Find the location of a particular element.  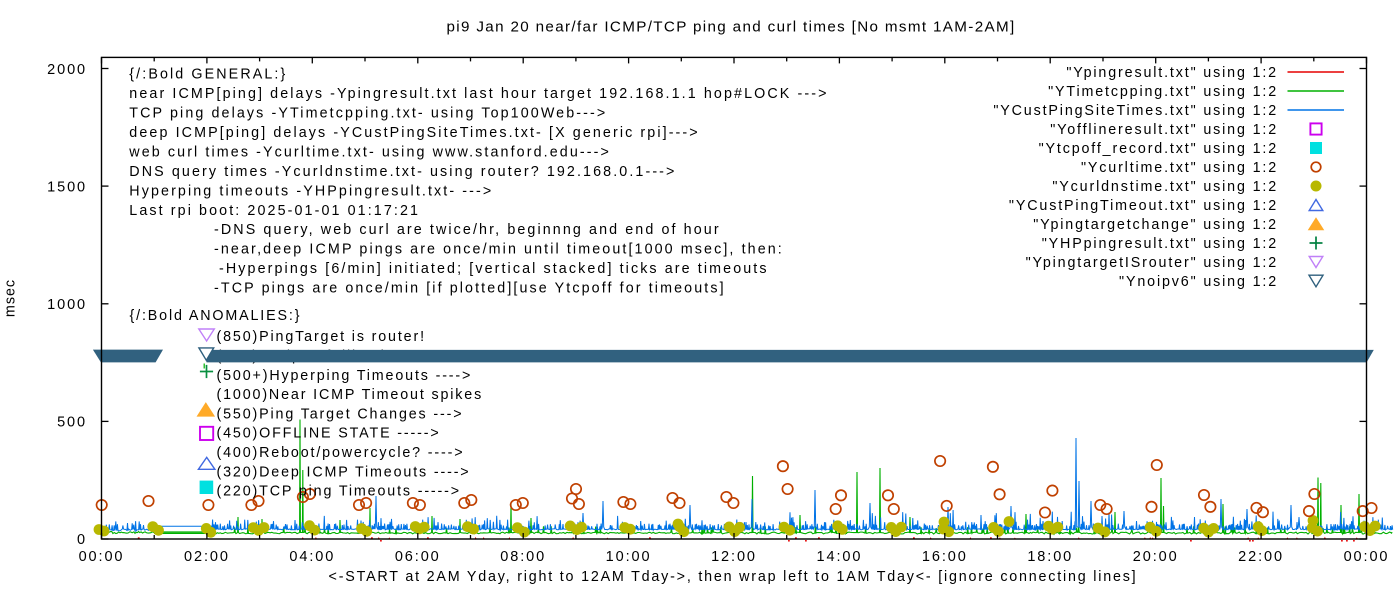

svg-text: "Ycurltime.txt" using 1:2 is located at coordinates (1179, 168).